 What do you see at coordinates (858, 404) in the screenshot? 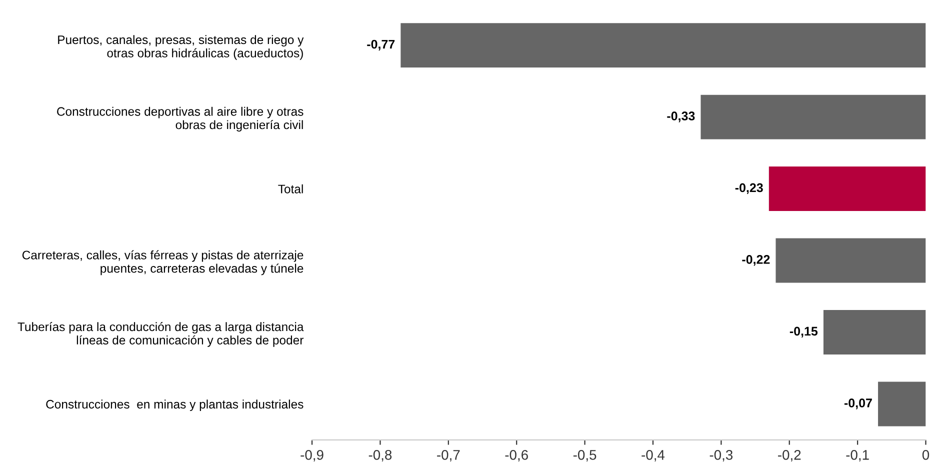
I see `data-label: -0,07` at bounding box center [858, 404].